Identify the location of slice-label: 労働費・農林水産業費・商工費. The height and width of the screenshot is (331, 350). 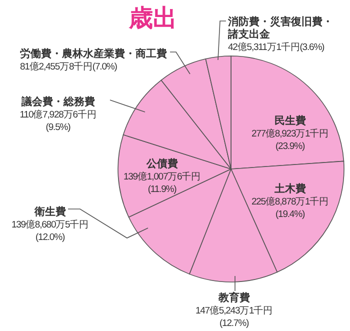
(94, 53).